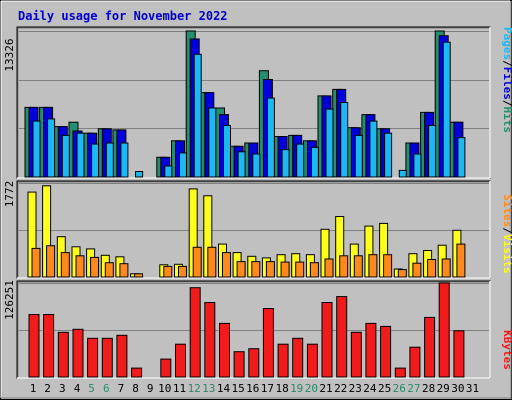  I want to click on legend-pages: Pages, so click(506, 43).